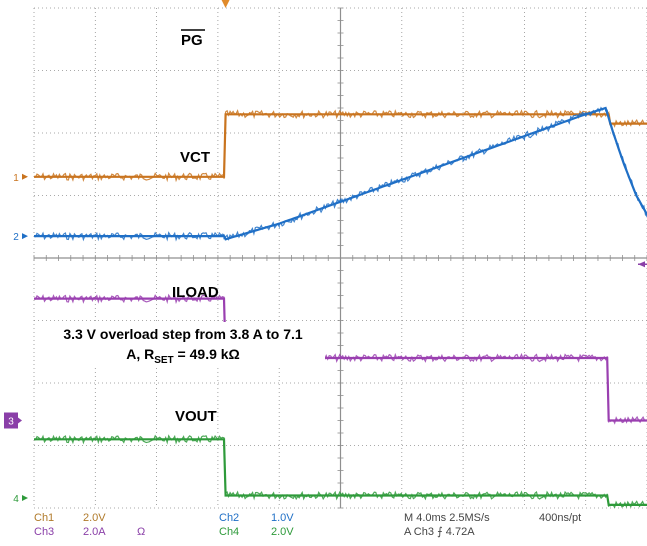 This screenshot has height=546, width=647. I want to click on ch3-scale: 2.0A, so click(94, 532).